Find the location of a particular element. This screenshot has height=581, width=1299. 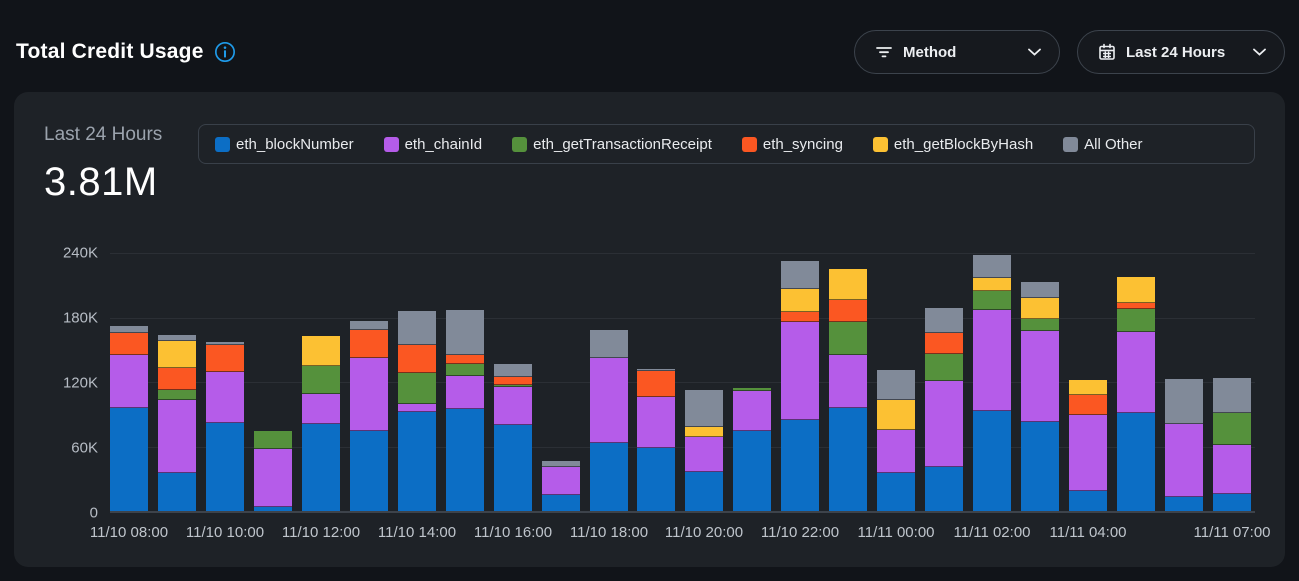

info-icon is located at coordinates (225, 52).